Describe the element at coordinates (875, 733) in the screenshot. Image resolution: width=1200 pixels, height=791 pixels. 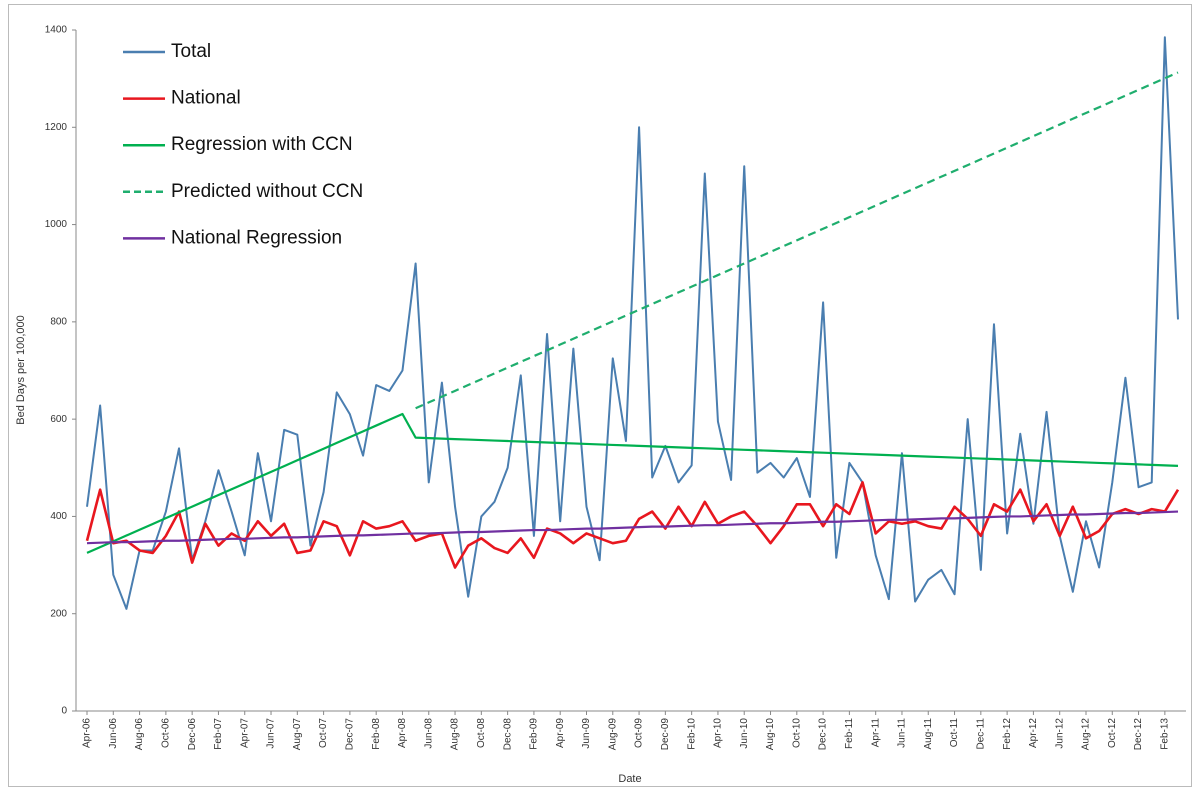
I see `x-tick-label: Apr-11` at that location.